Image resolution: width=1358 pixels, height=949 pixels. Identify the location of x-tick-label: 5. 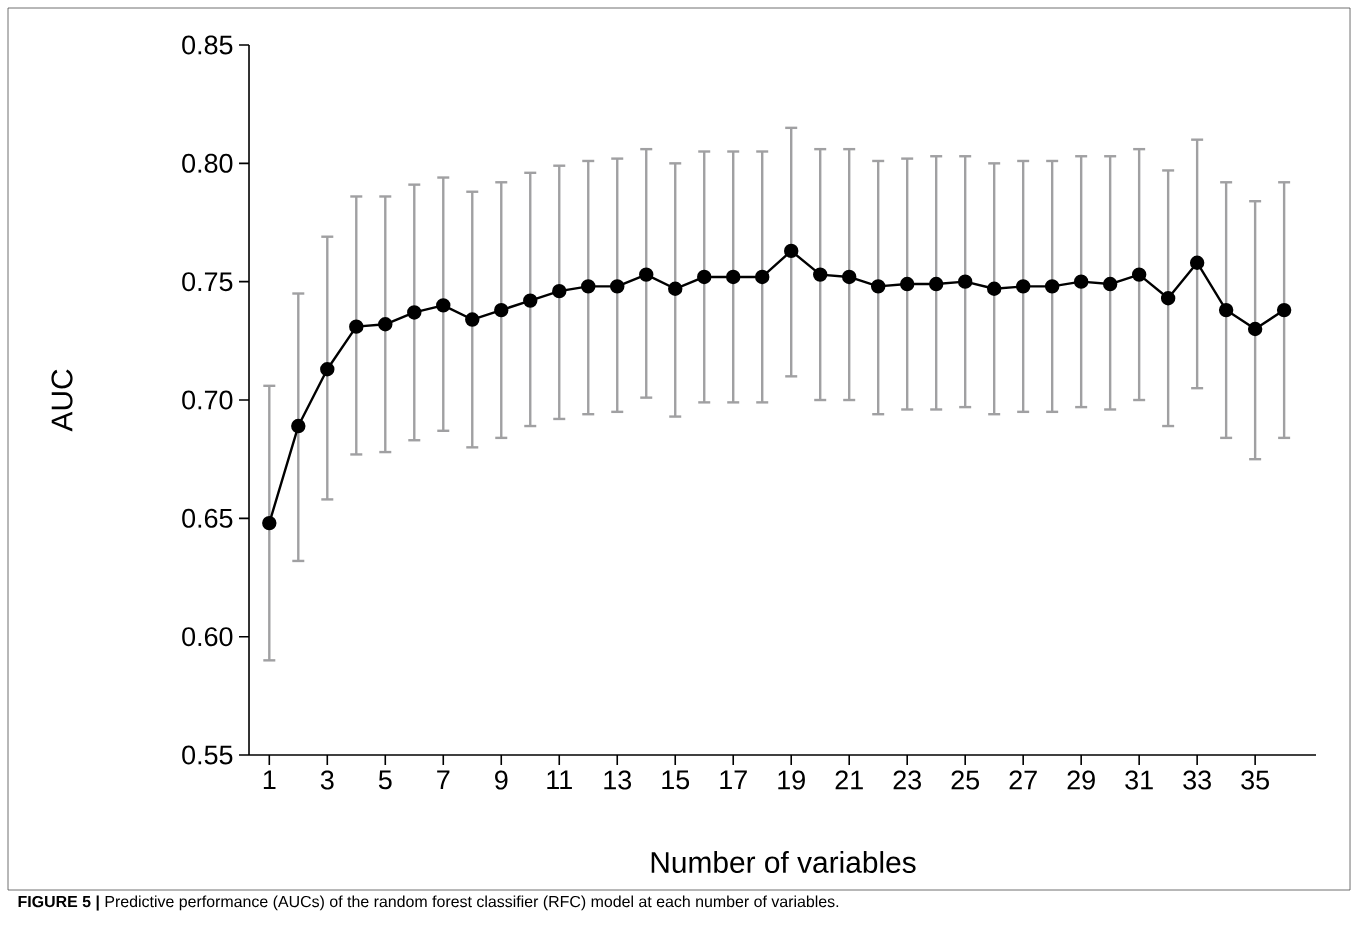
(385, 780).